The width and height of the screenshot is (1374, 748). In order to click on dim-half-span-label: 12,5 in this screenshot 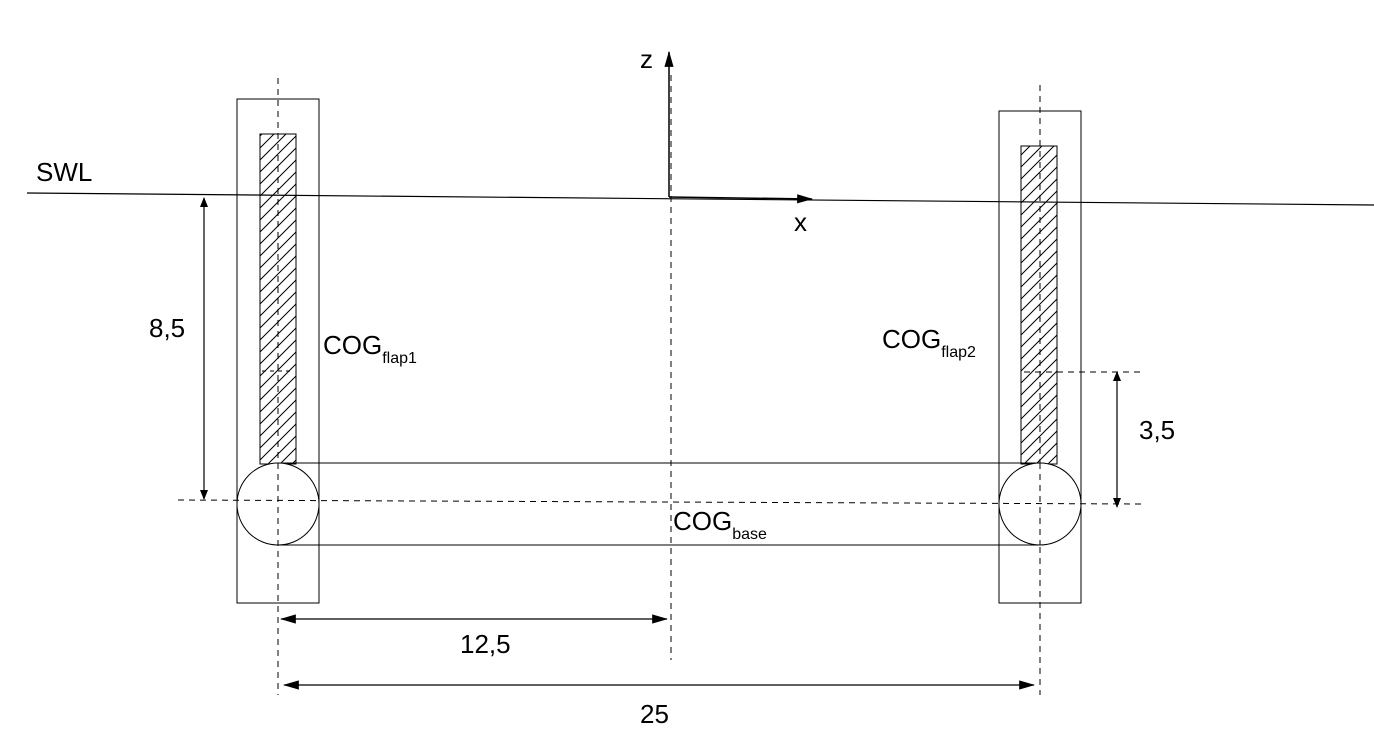, I will do `click(485, 644)`.